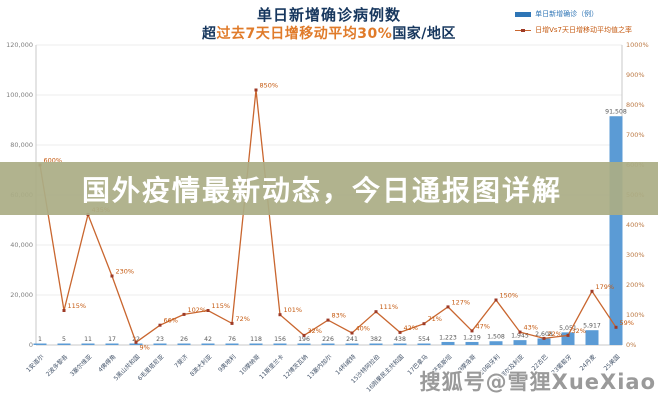 Image resolution: width=658 pixels, height=400 pixels. Describe the element at coordinates (631, 345) in the screenshot. I see `svg-text: 0%` at that location.